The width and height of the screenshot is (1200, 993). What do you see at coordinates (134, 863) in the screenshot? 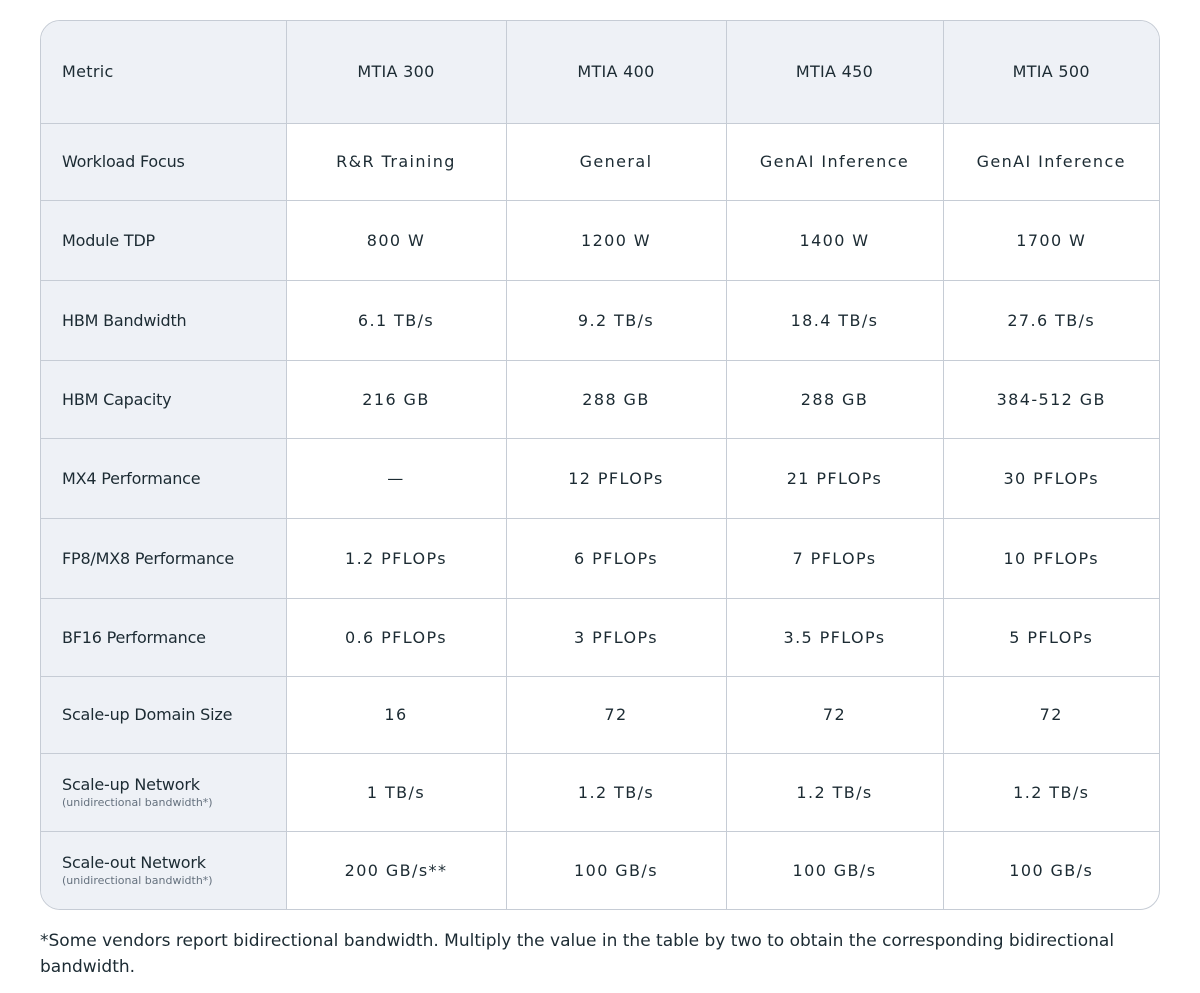
I see `row-label: Scale-out Network` at bounding box center [134, 863].